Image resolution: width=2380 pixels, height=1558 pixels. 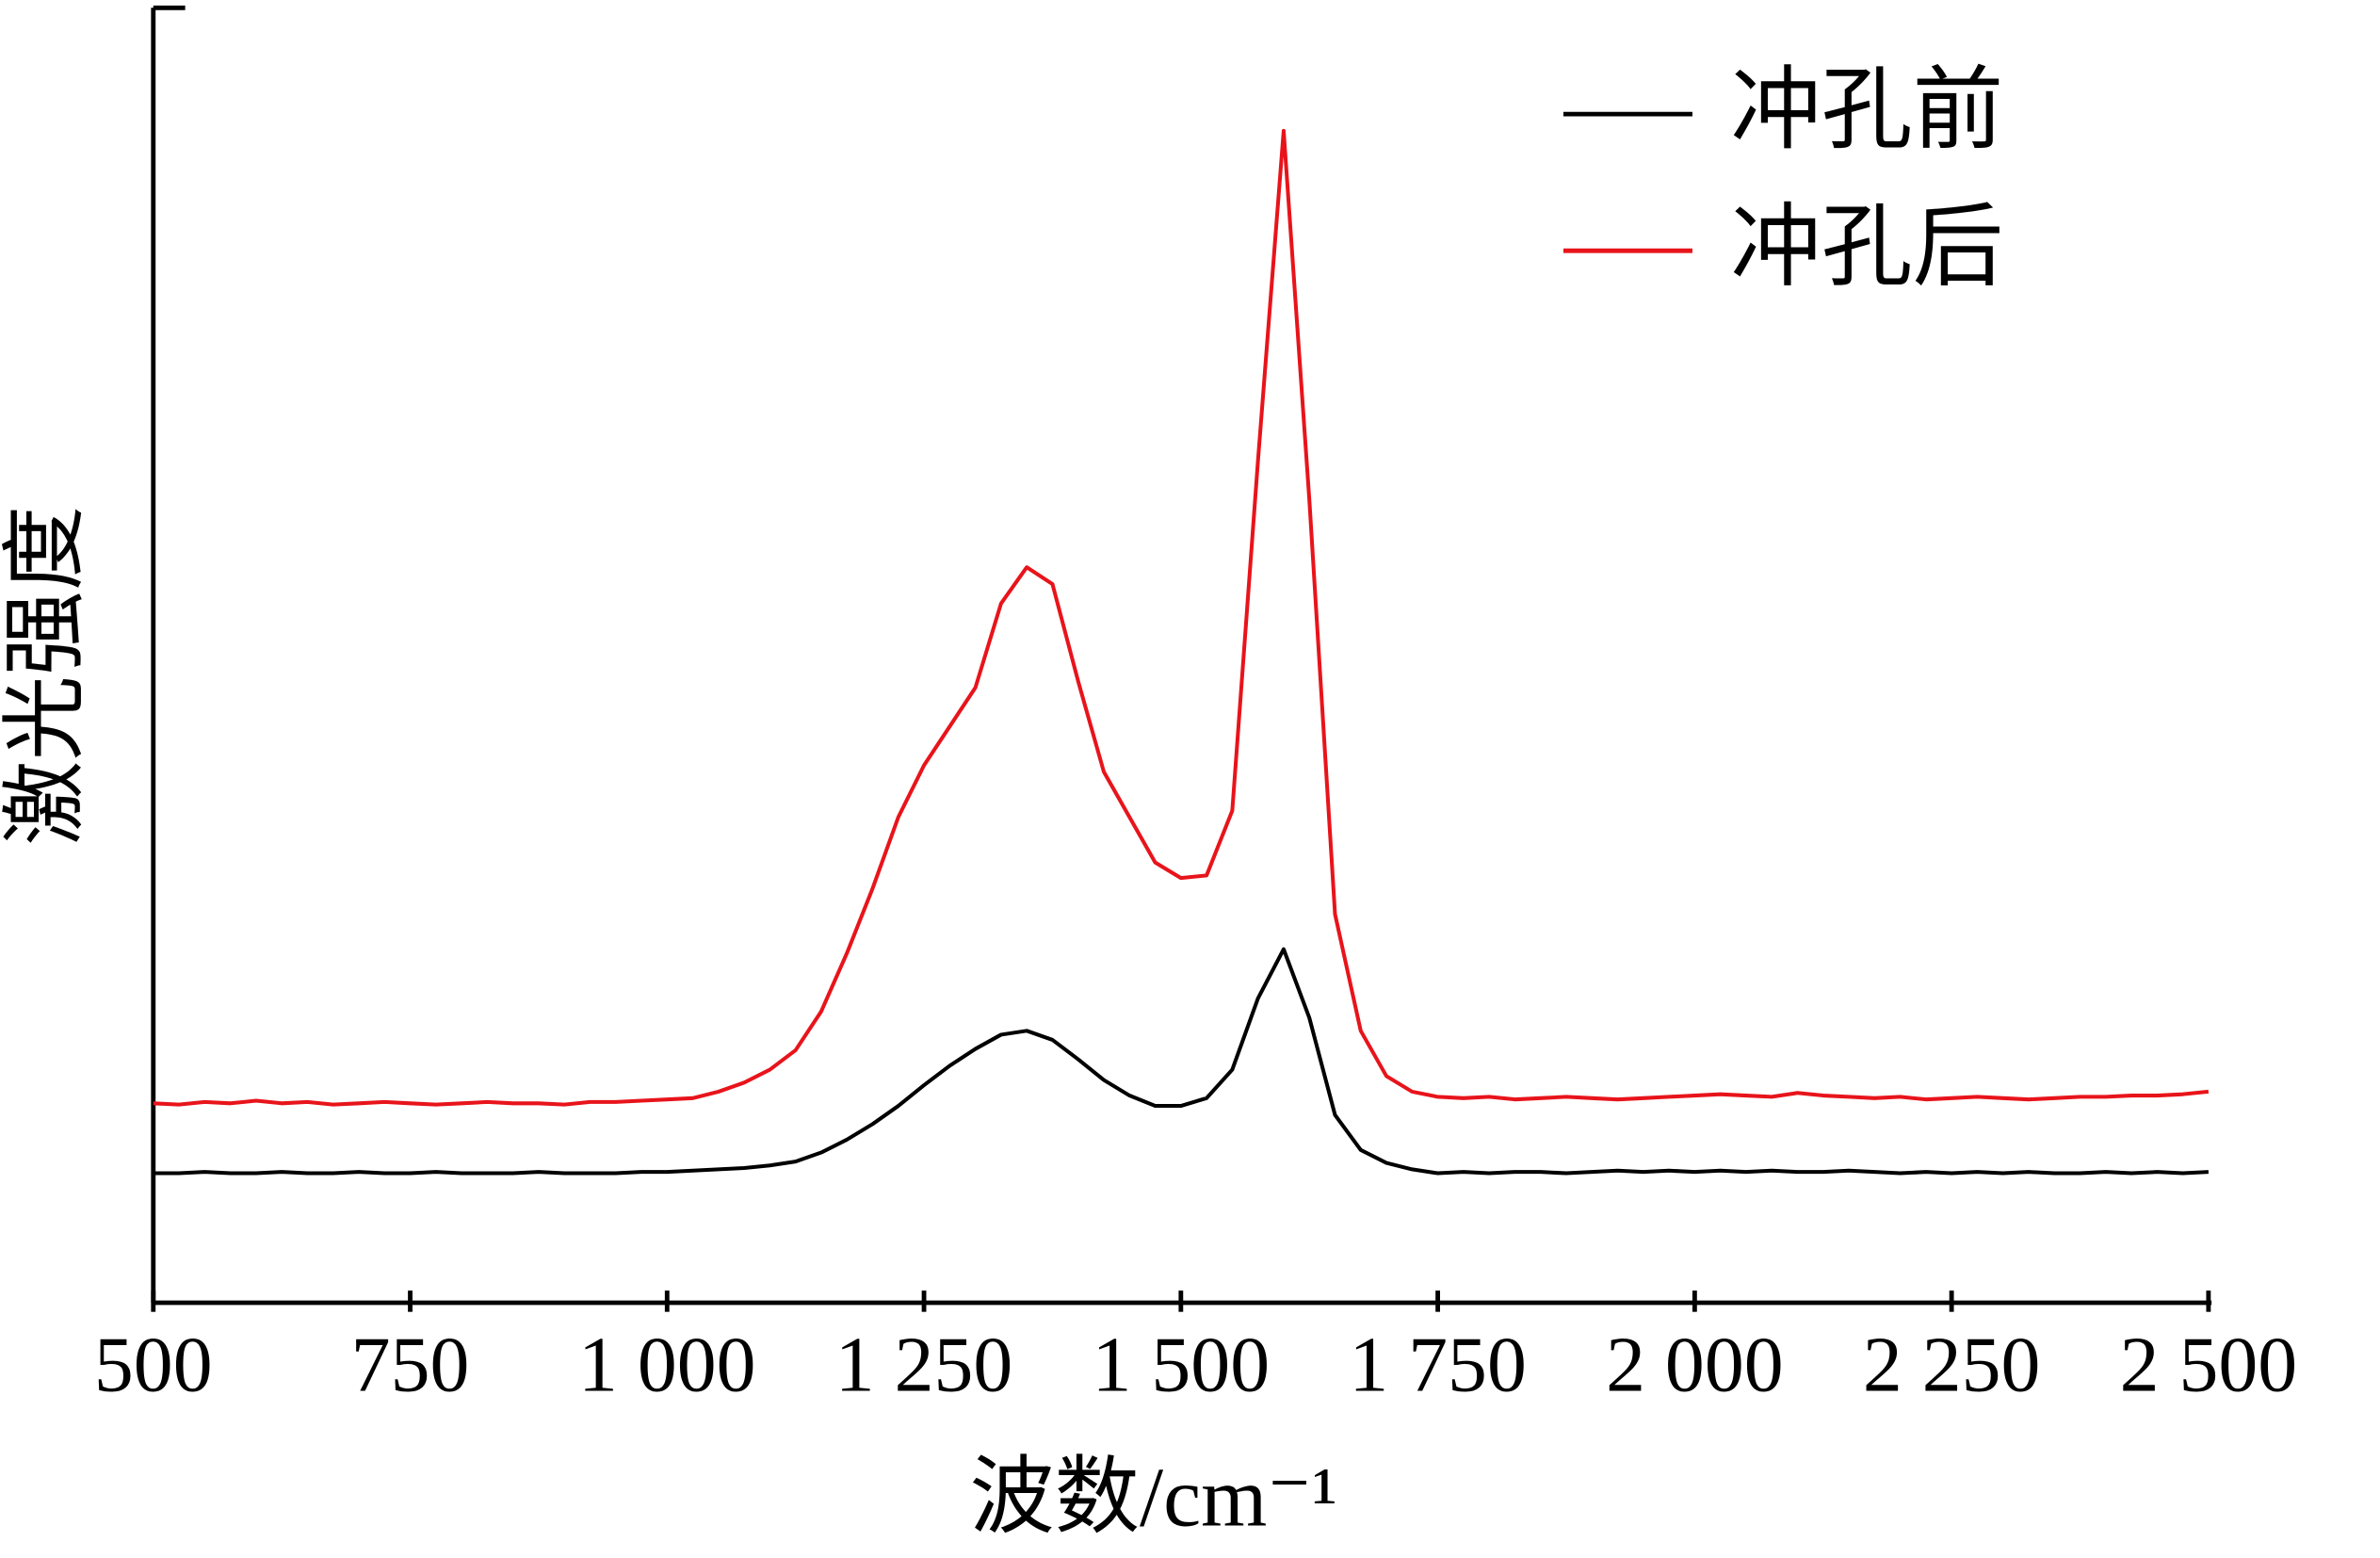 I want to click on x-tick-label: 1 750, so click(x=1438, y=1364).